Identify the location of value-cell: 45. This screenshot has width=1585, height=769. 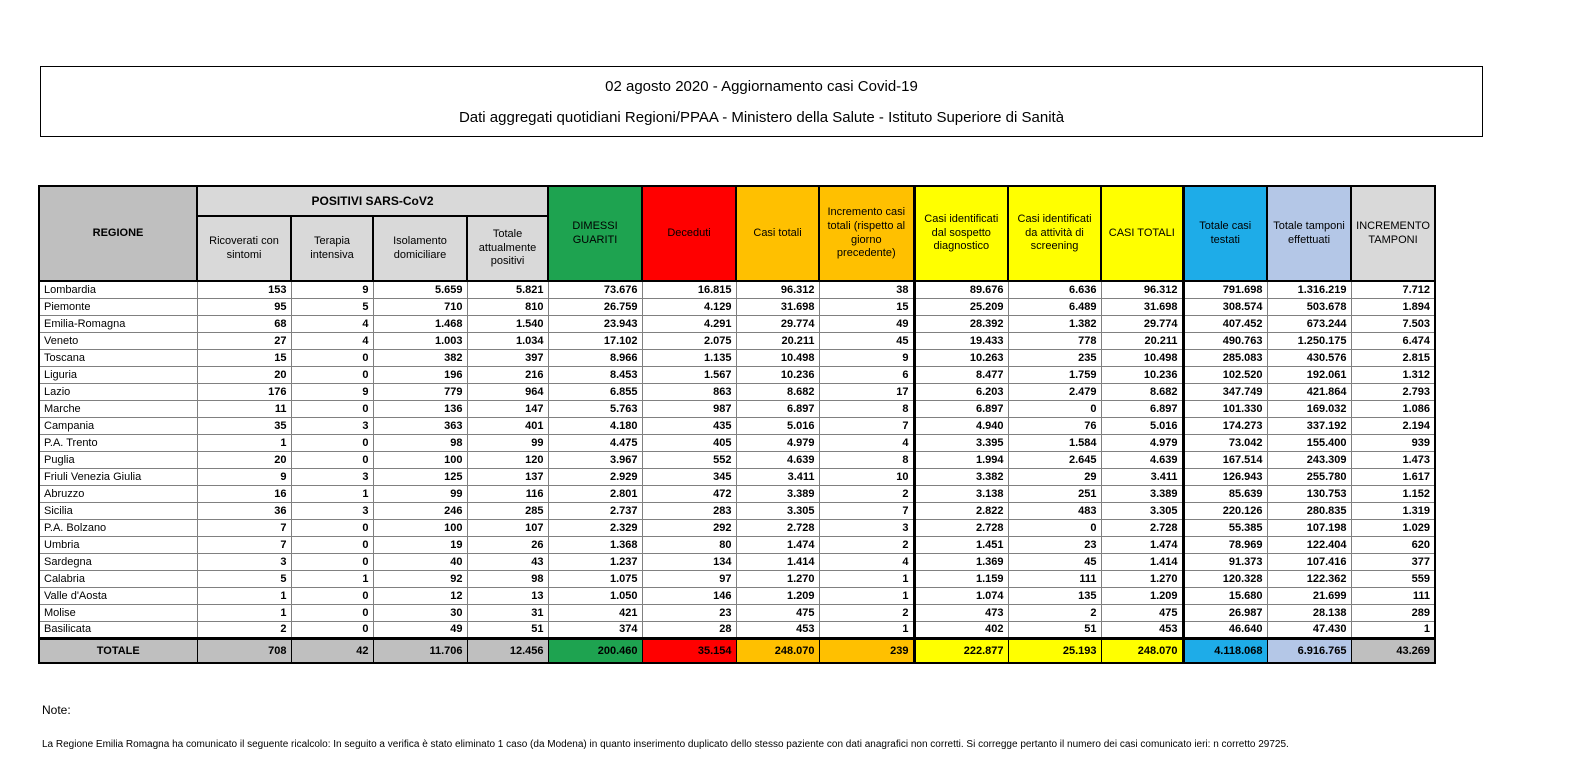
(1054, 561).